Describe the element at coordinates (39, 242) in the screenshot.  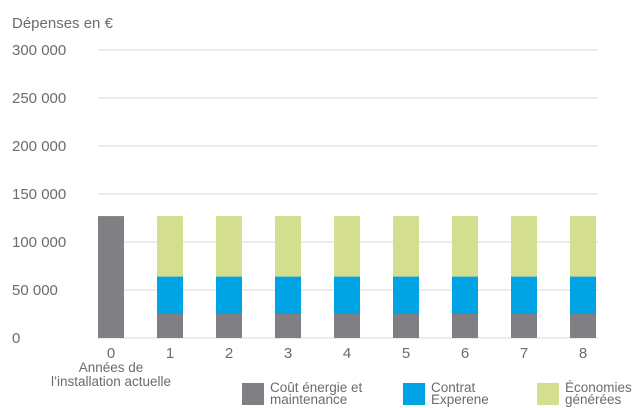
I see `y-tick-label: 100 000` at that location.